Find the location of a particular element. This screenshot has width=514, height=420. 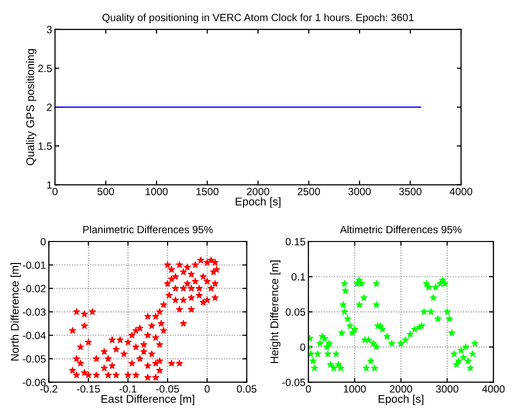

chart-title: Quality of positioning in VERC Atom Clock for 1 hours. Epoch: 3601 is located at coordinates (258, 19).